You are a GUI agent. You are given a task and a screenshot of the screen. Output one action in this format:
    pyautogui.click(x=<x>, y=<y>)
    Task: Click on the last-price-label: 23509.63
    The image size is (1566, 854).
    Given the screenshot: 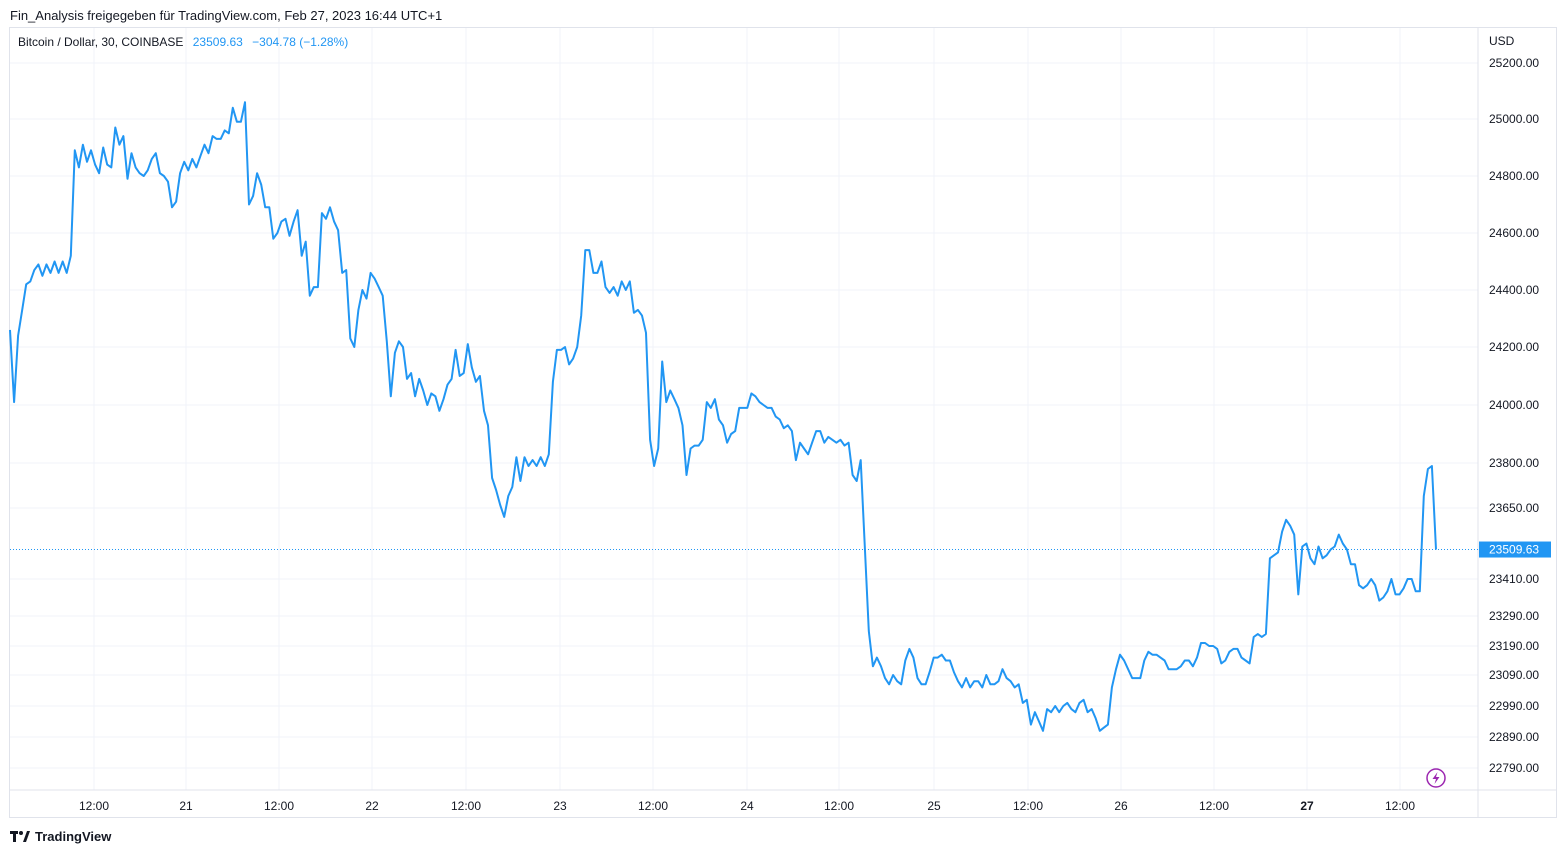 What is the action you would take?
    pyautogui.click(x=1514, y=550)
    